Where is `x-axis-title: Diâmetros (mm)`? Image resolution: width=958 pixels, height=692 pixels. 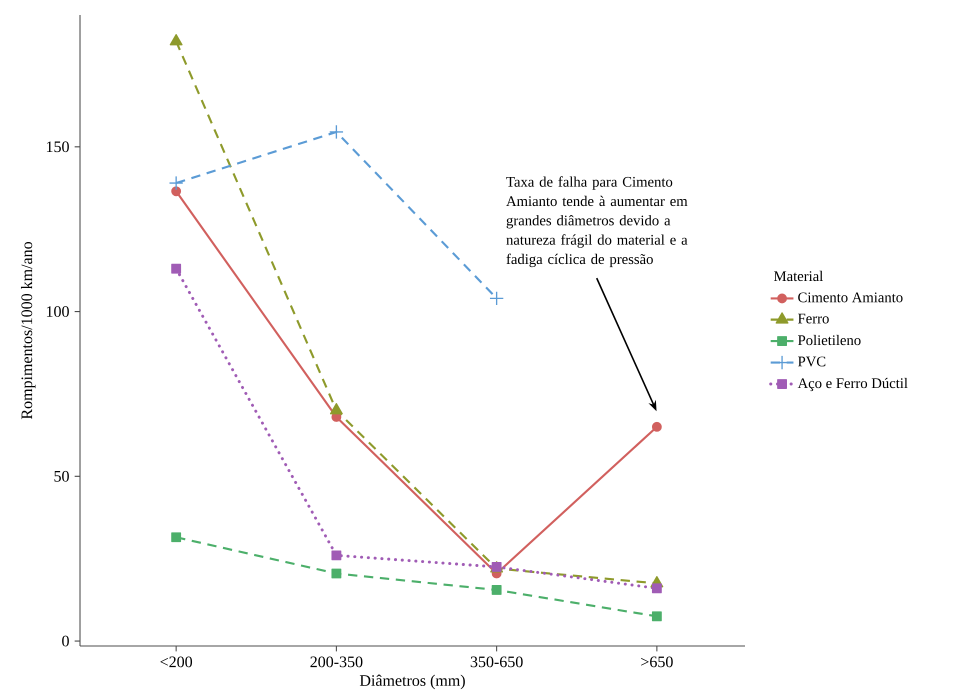 x-axis-title: Diâmetros (mm) is located at coordinates (412, 682).